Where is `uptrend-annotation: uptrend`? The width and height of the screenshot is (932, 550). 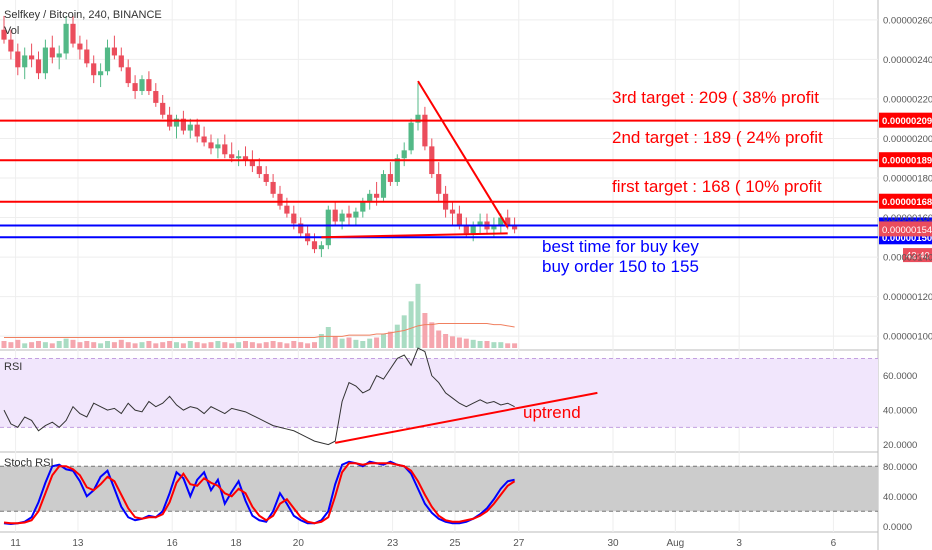 uptrend-annotation: uptrend is located at coordinates (552, 412).